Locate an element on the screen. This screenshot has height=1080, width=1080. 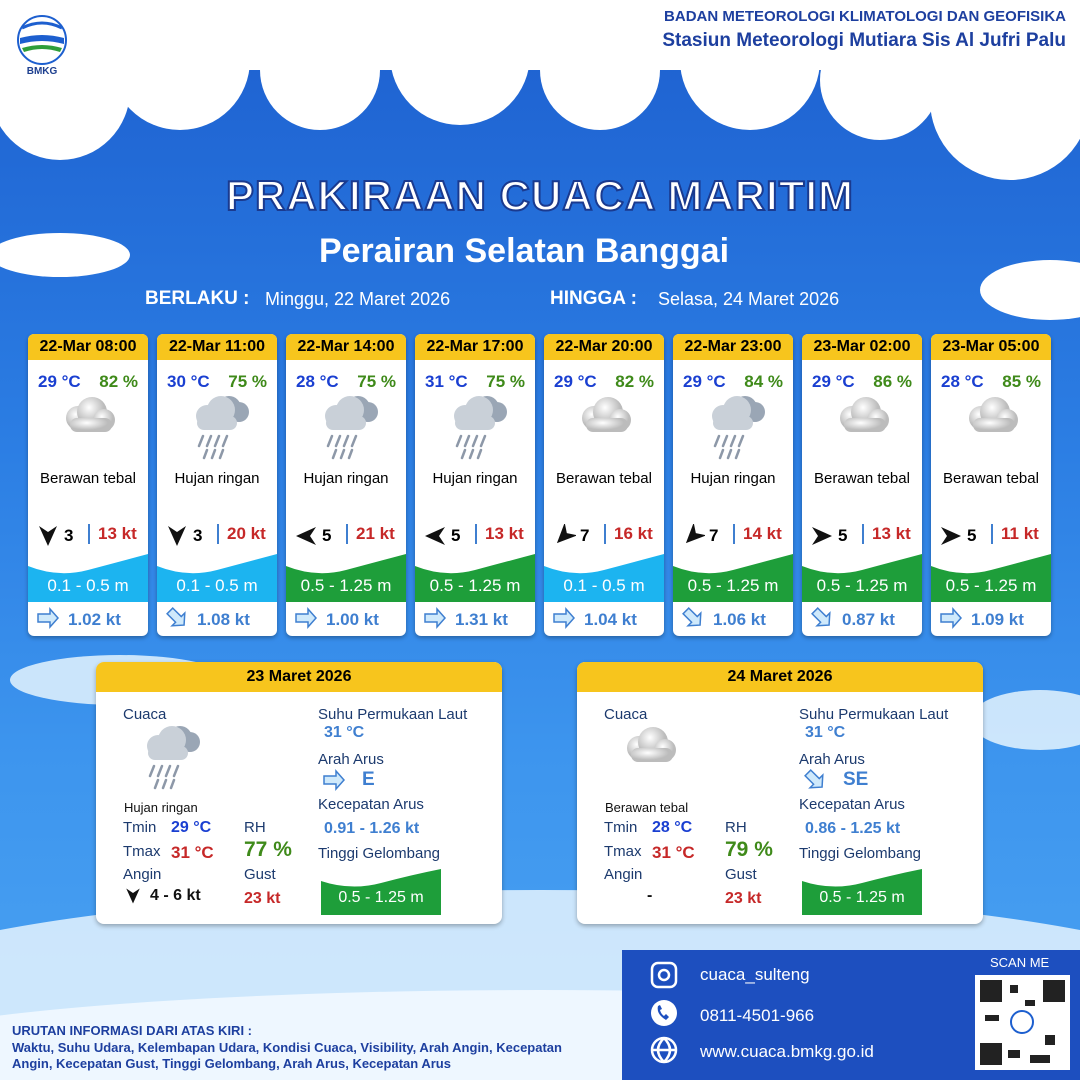
info-title: URUTAN INFORMASI DARI ATAS KIRI : is located at coordinates (132, 1030).